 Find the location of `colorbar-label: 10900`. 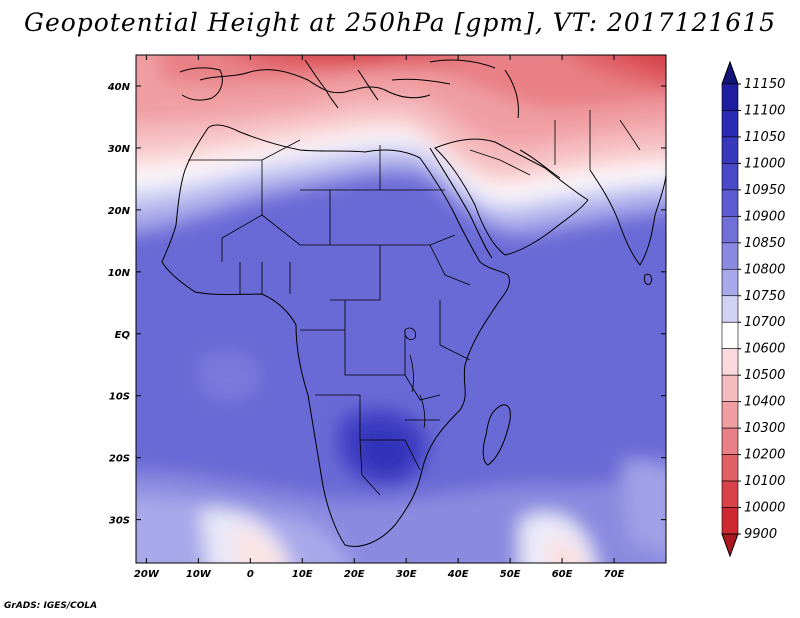

colorbar-label: 10900 is located at coordinates (764, 216).